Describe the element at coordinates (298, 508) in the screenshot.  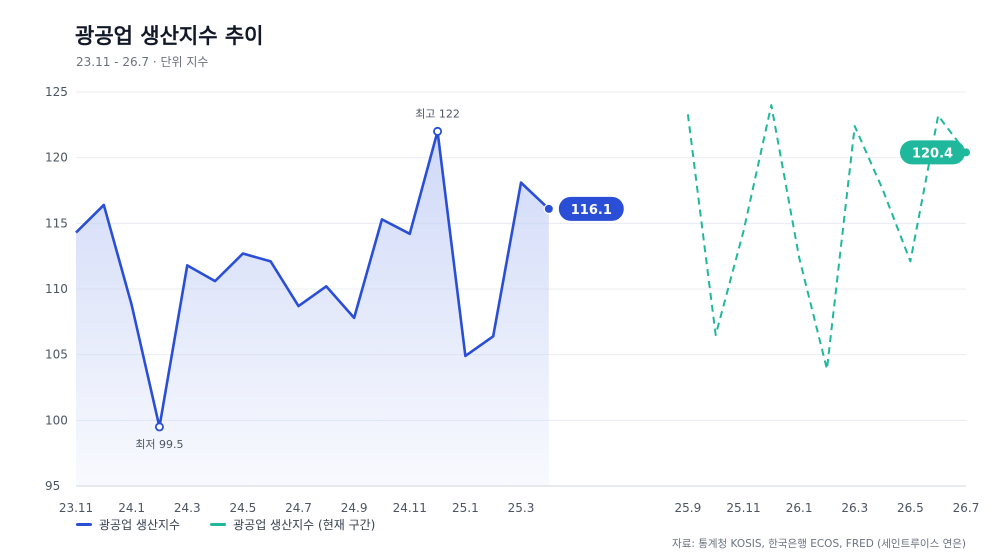
I see `x-tick-label: 24.7` at that location.